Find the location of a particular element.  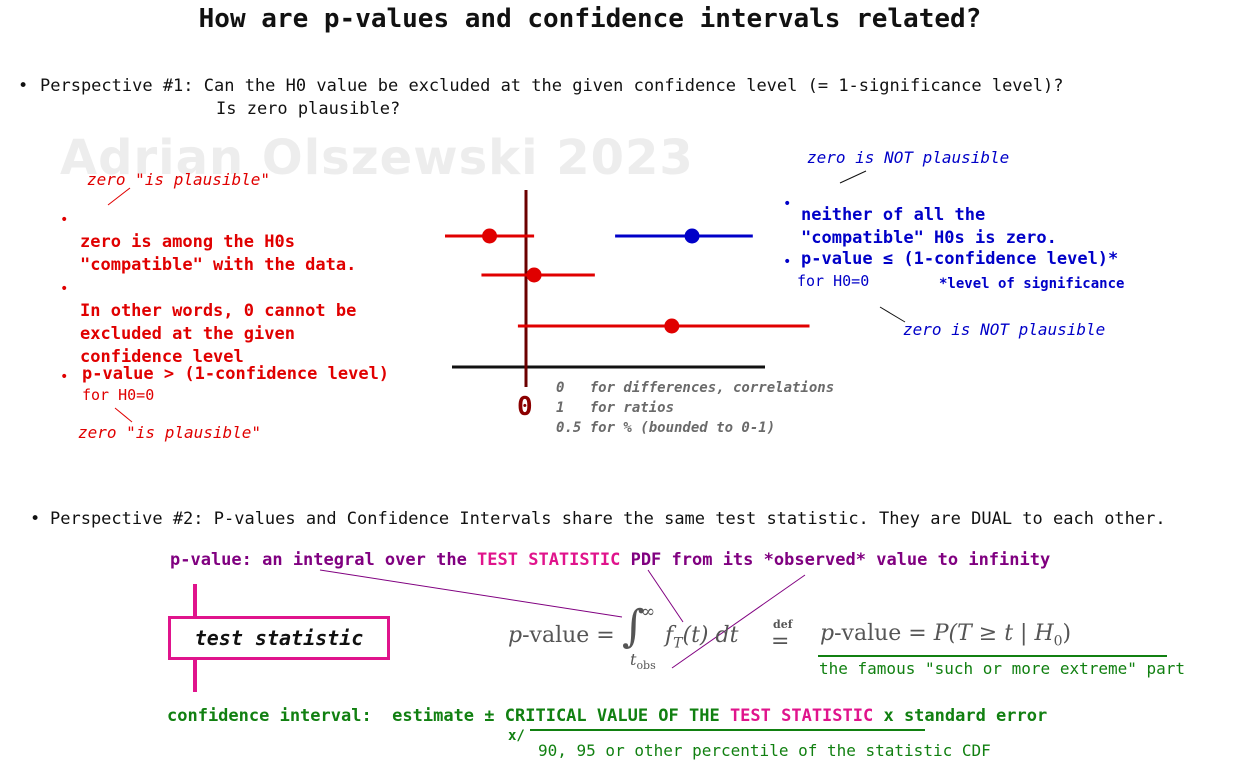

famous-part-label: the famous "such or more extreme" part is located at coordinates (1002, 668).